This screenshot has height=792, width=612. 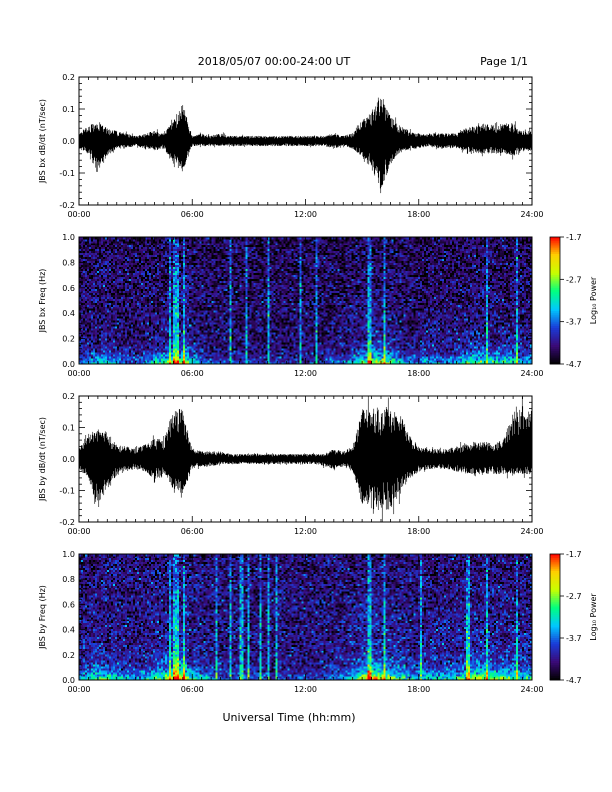 What do you see at coordinates (574, 301) in the screenshot?
I see `bx-colorbar: -1.7 -2.7 -3.7 -4.7 Log₁₀ Power` at bounding box center [574, 301].